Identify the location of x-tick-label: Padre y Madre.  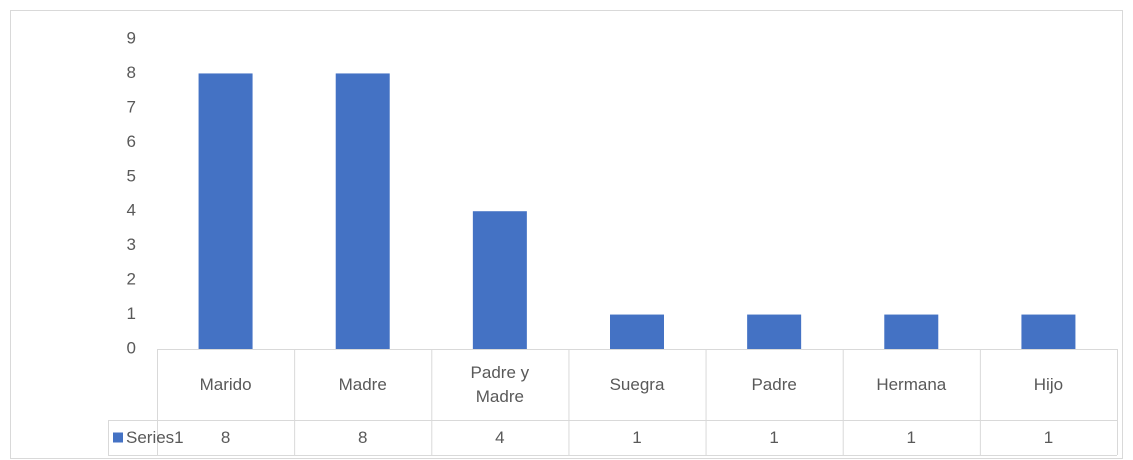
(500, 384).